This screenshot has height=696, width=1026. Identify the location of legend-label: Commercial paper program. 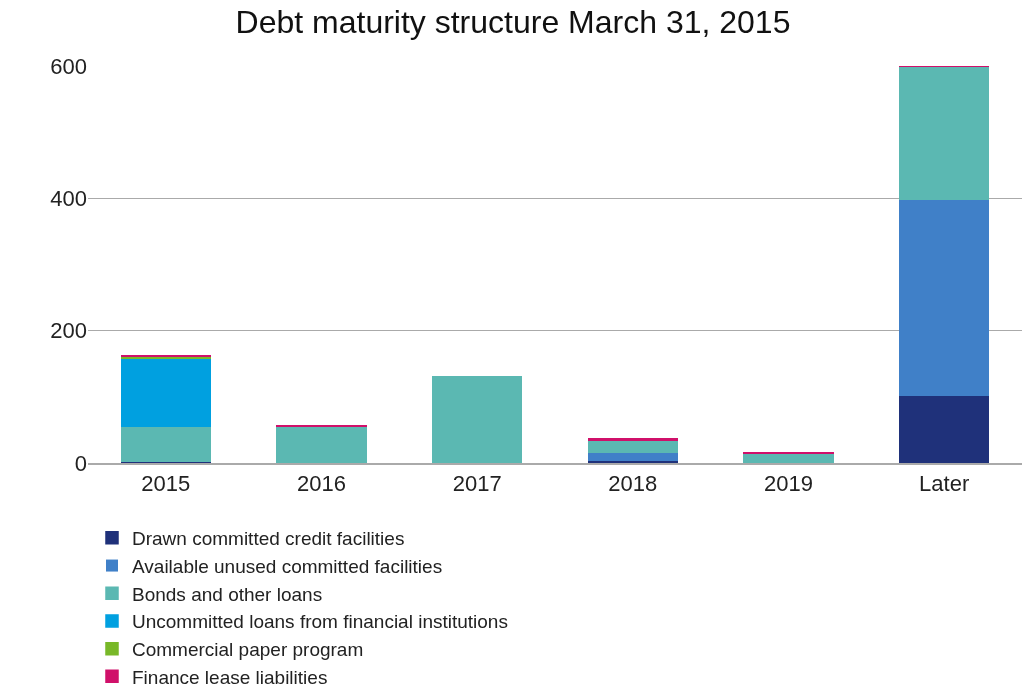
(248, 650).